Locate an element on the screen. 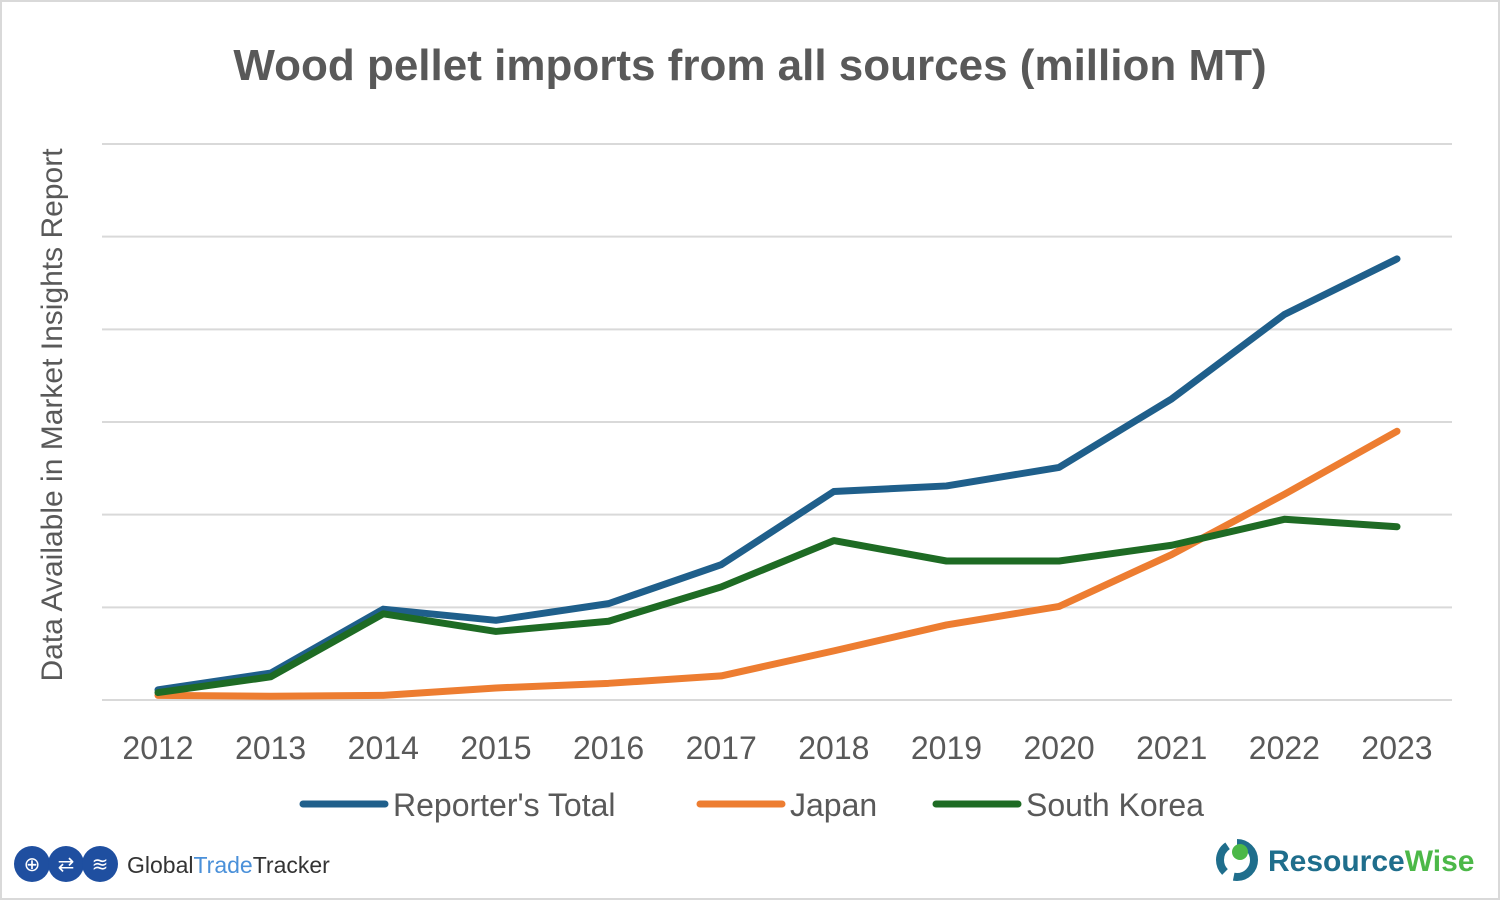 The image size is (1500, 900). globe-icon is located at coordinates (32, 864).